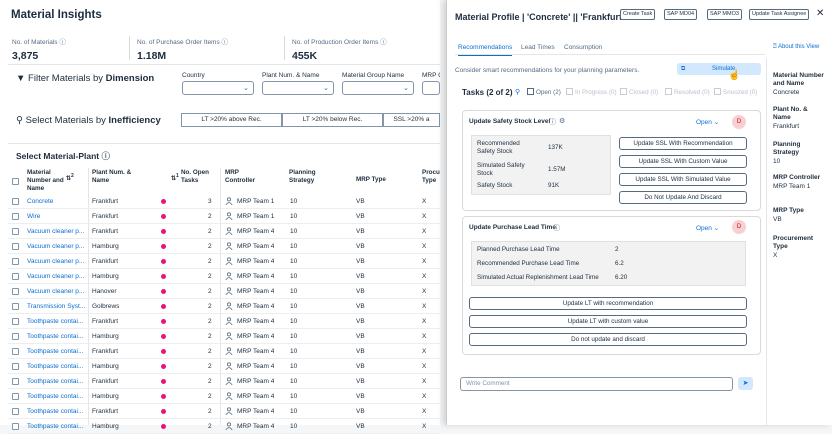 This screenshot has height=434, width=832. What do you see at coordinates (332, 120) in the screenshot?
I see `inefficiency-option: LT >20% below Rec.` at bounding box center [332, 120].